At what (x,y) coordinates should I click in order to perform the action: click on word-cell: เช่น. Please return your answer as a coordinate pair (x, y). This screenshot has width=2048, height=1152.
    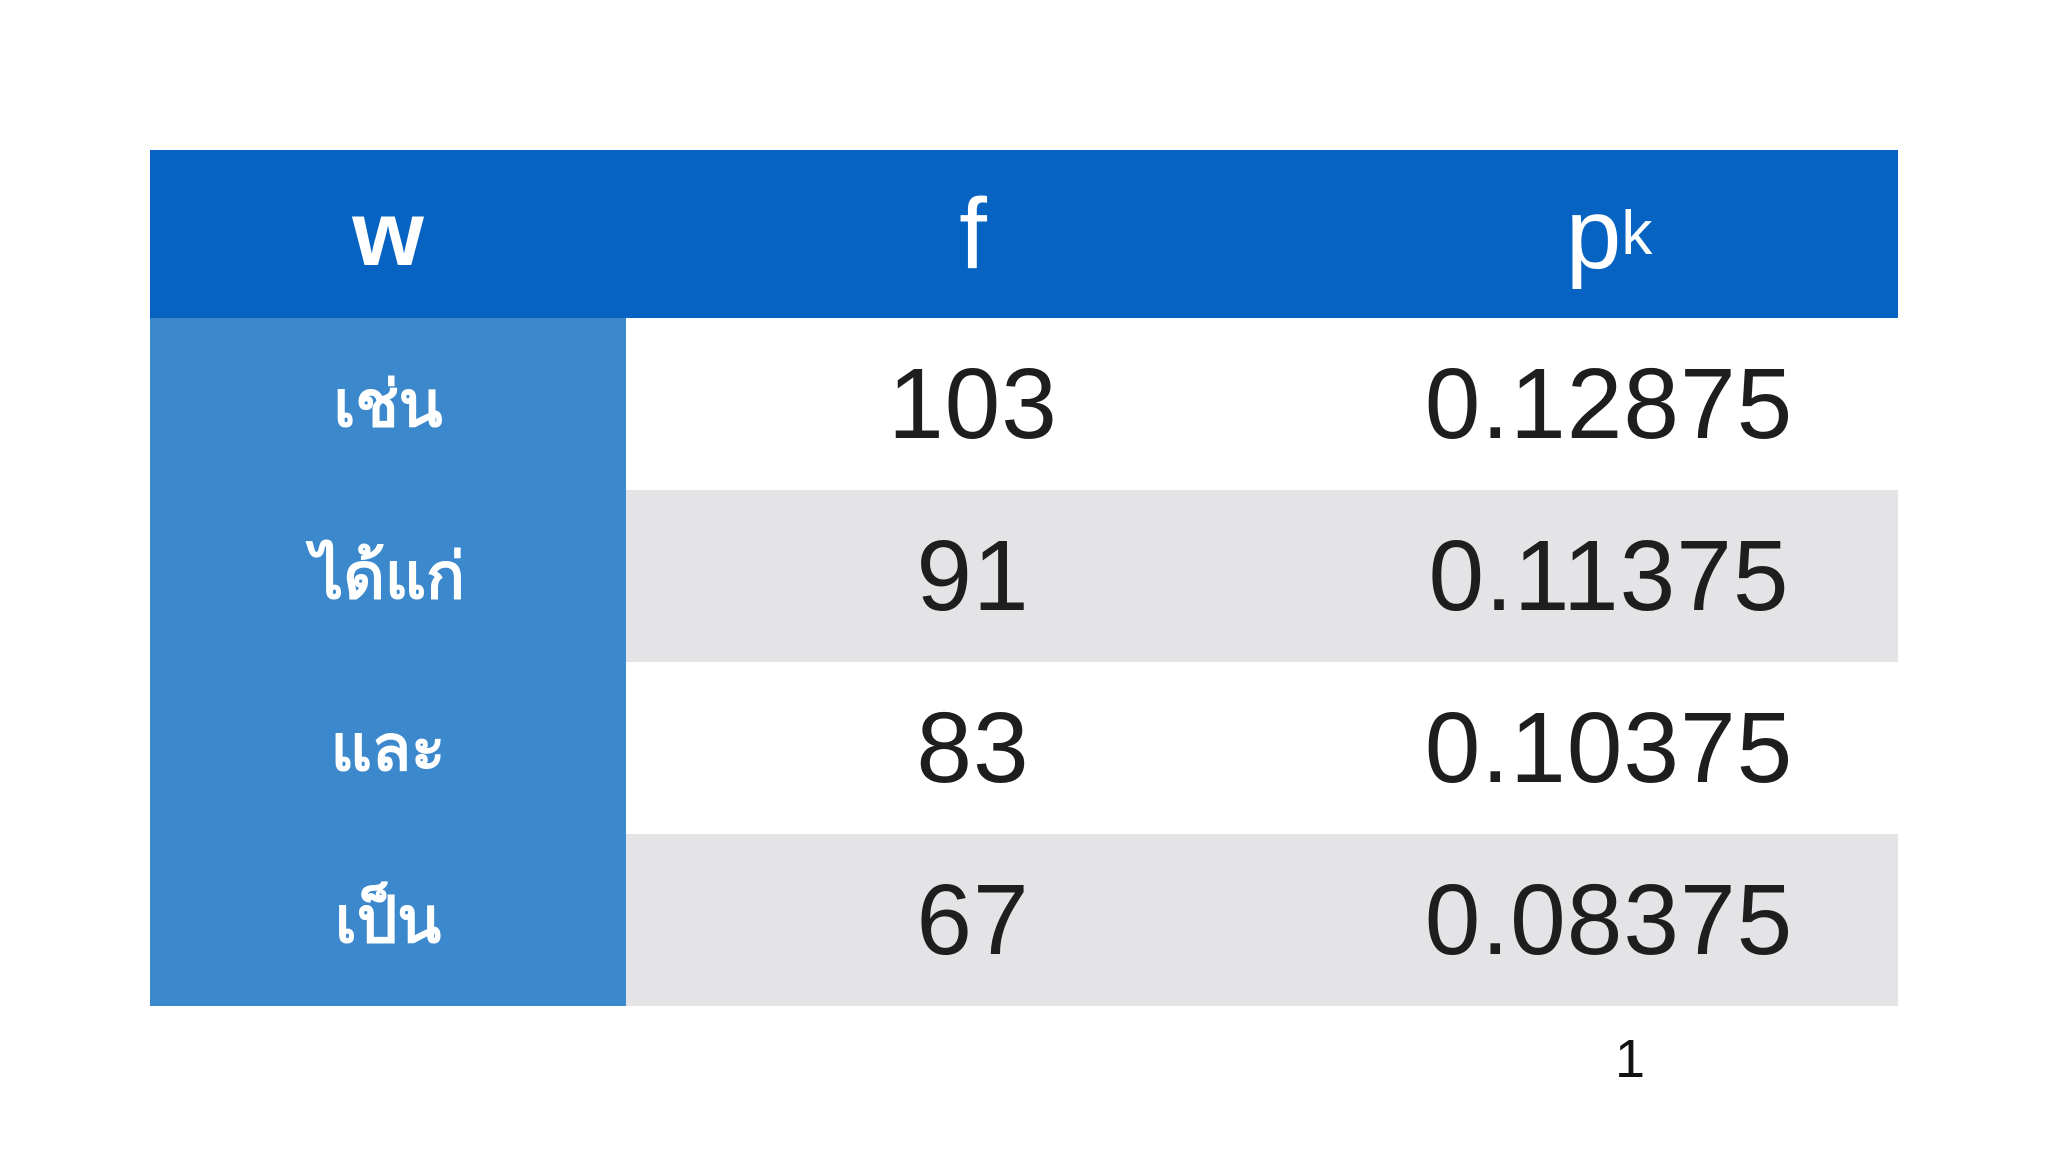
    Looking at the image, I should click on (388, 404).